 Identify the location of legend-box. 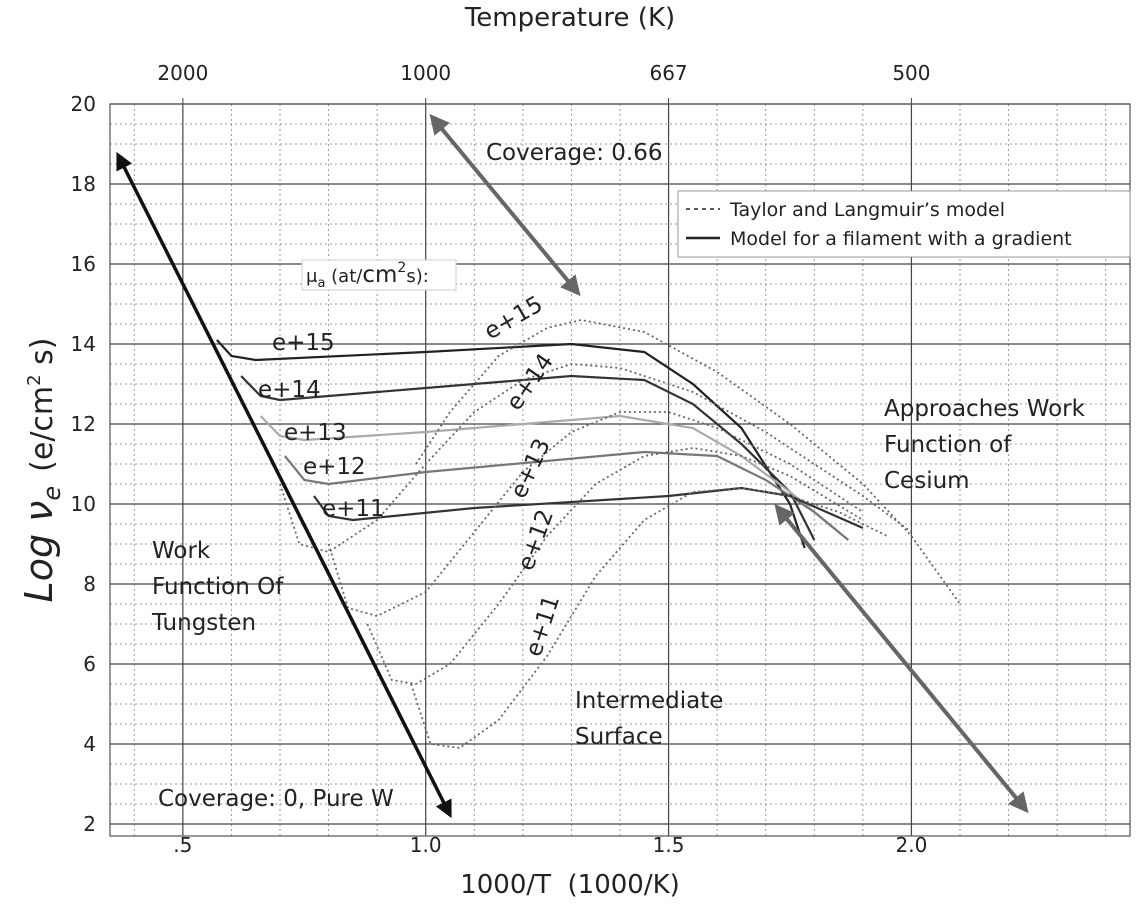
(904, 224).